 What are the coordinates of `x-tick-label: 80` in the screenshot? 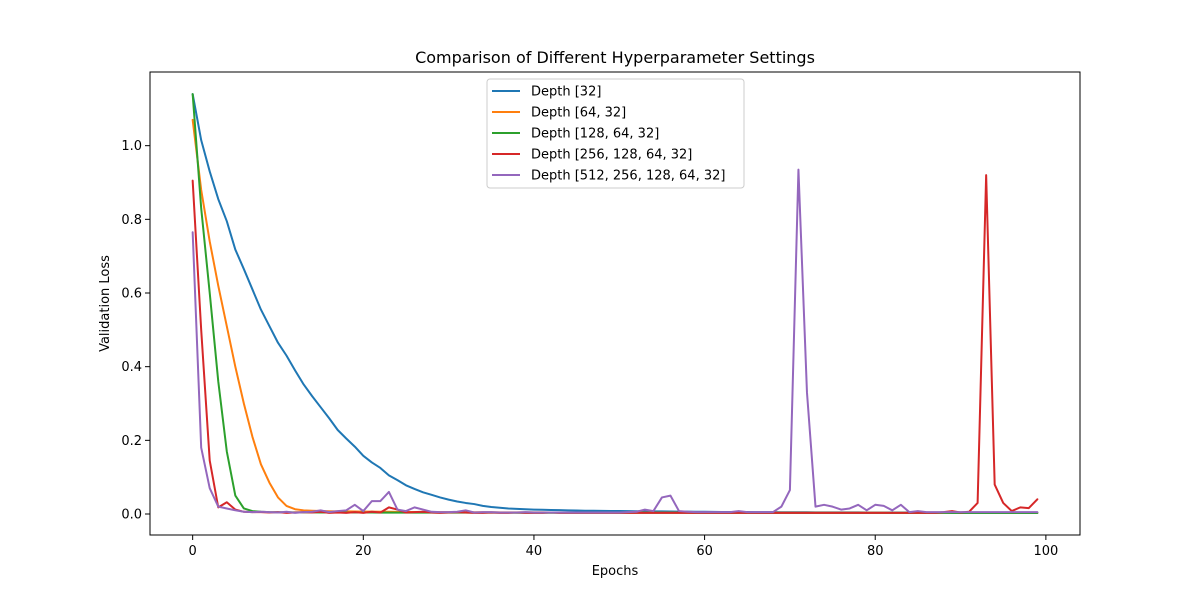 It's located at (875, 551).